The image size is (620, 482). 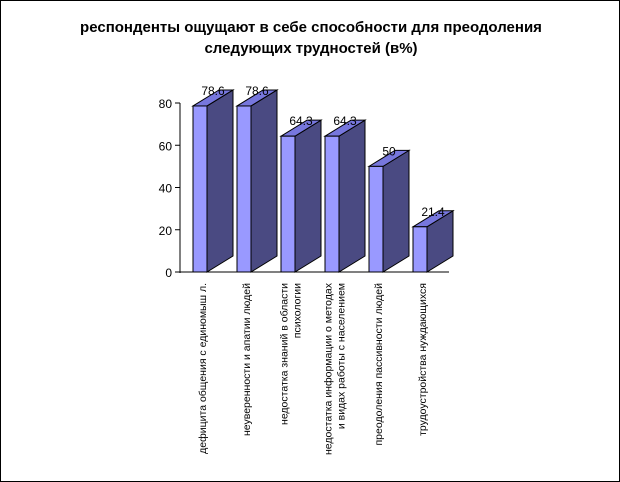 What do you see at coordinates (329, 368) in the screenshot?
I see `x-tick-label: недостатка информации о методах` at bounding box center [329, 368].